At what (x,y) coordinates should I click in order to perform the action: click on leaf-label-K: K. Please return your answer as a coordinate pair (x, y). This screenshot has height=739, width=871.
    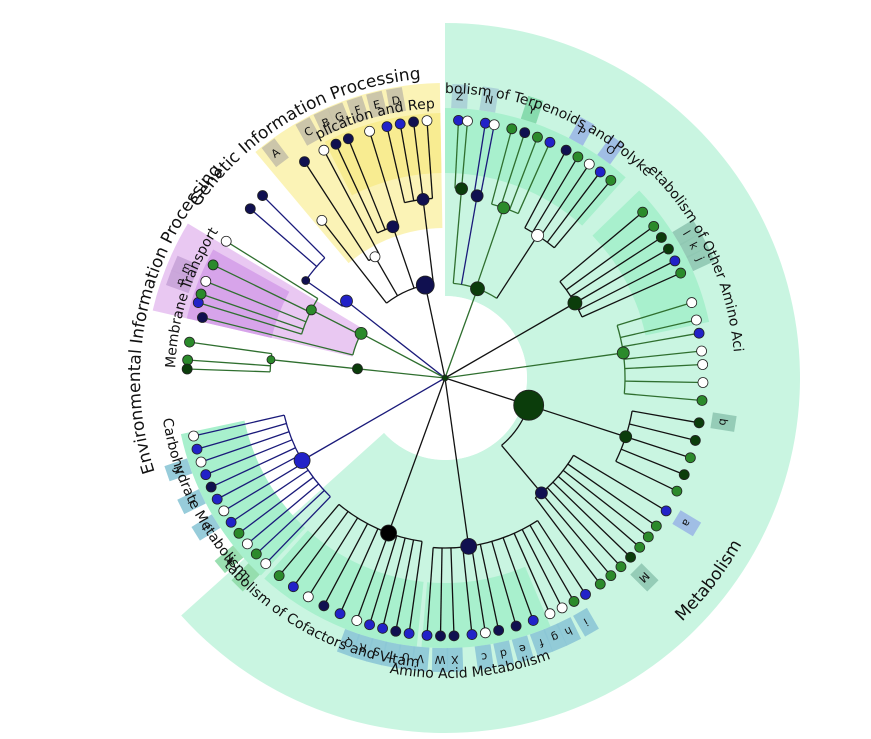
    Looking at the image, I should click on (229, 559).